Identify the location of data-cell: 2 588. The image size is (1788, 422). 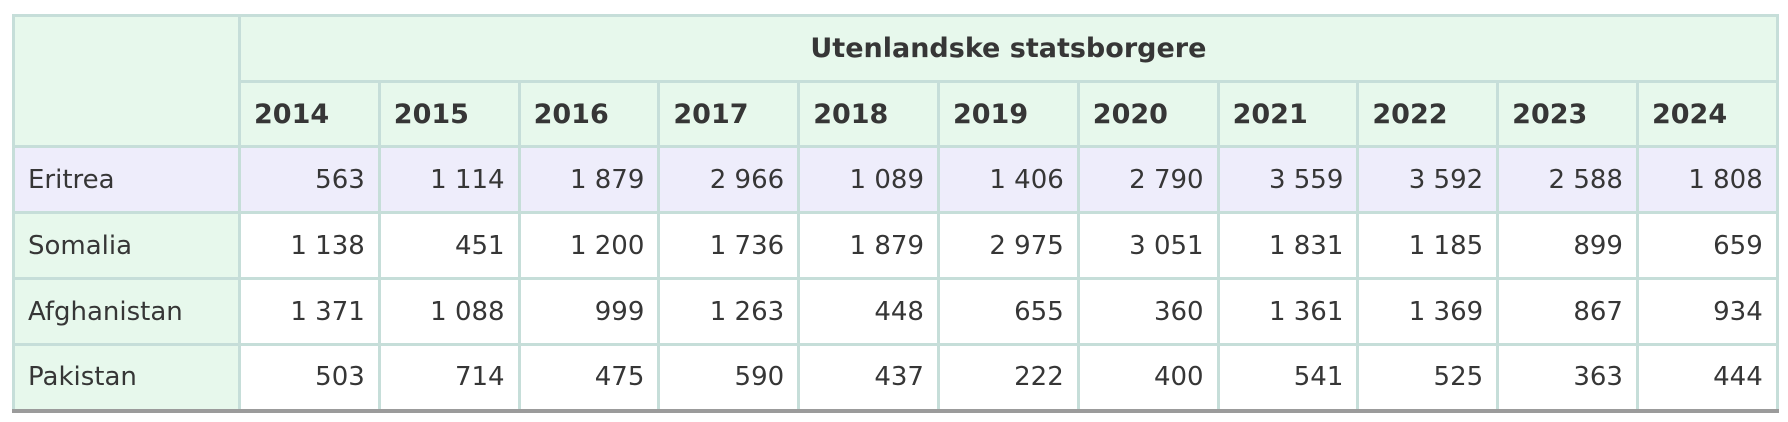
(1567, 179).